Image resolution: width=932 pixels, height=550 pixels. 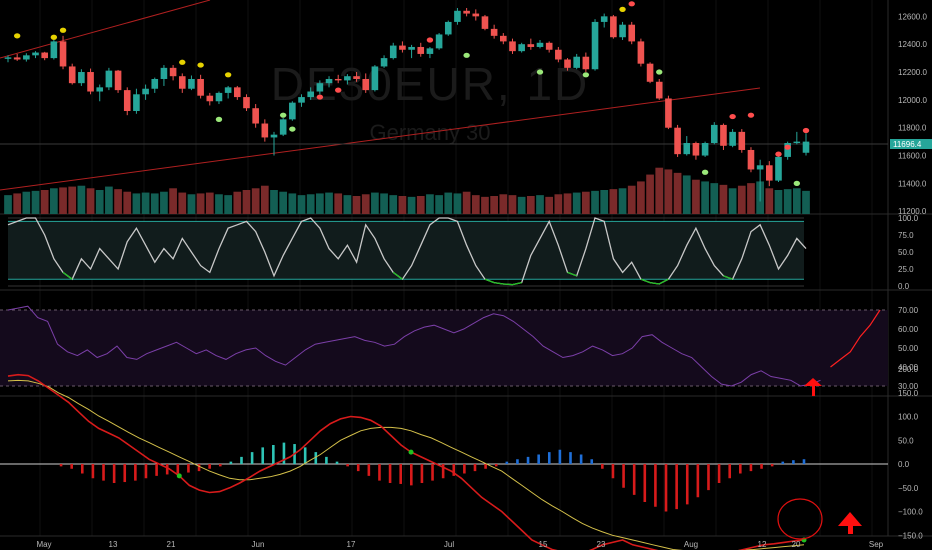 I want to click on date-tick-label: 20, so click(x=796, y=544).